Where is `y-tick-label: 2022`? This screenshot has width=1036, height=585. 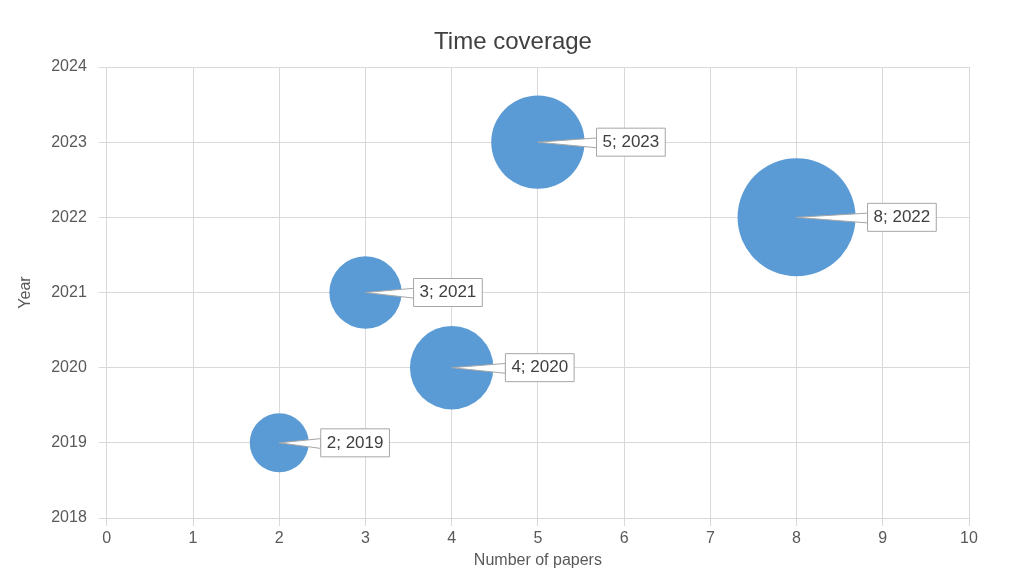 y-tick-label: 2022 is located at coordinates (69, 216).